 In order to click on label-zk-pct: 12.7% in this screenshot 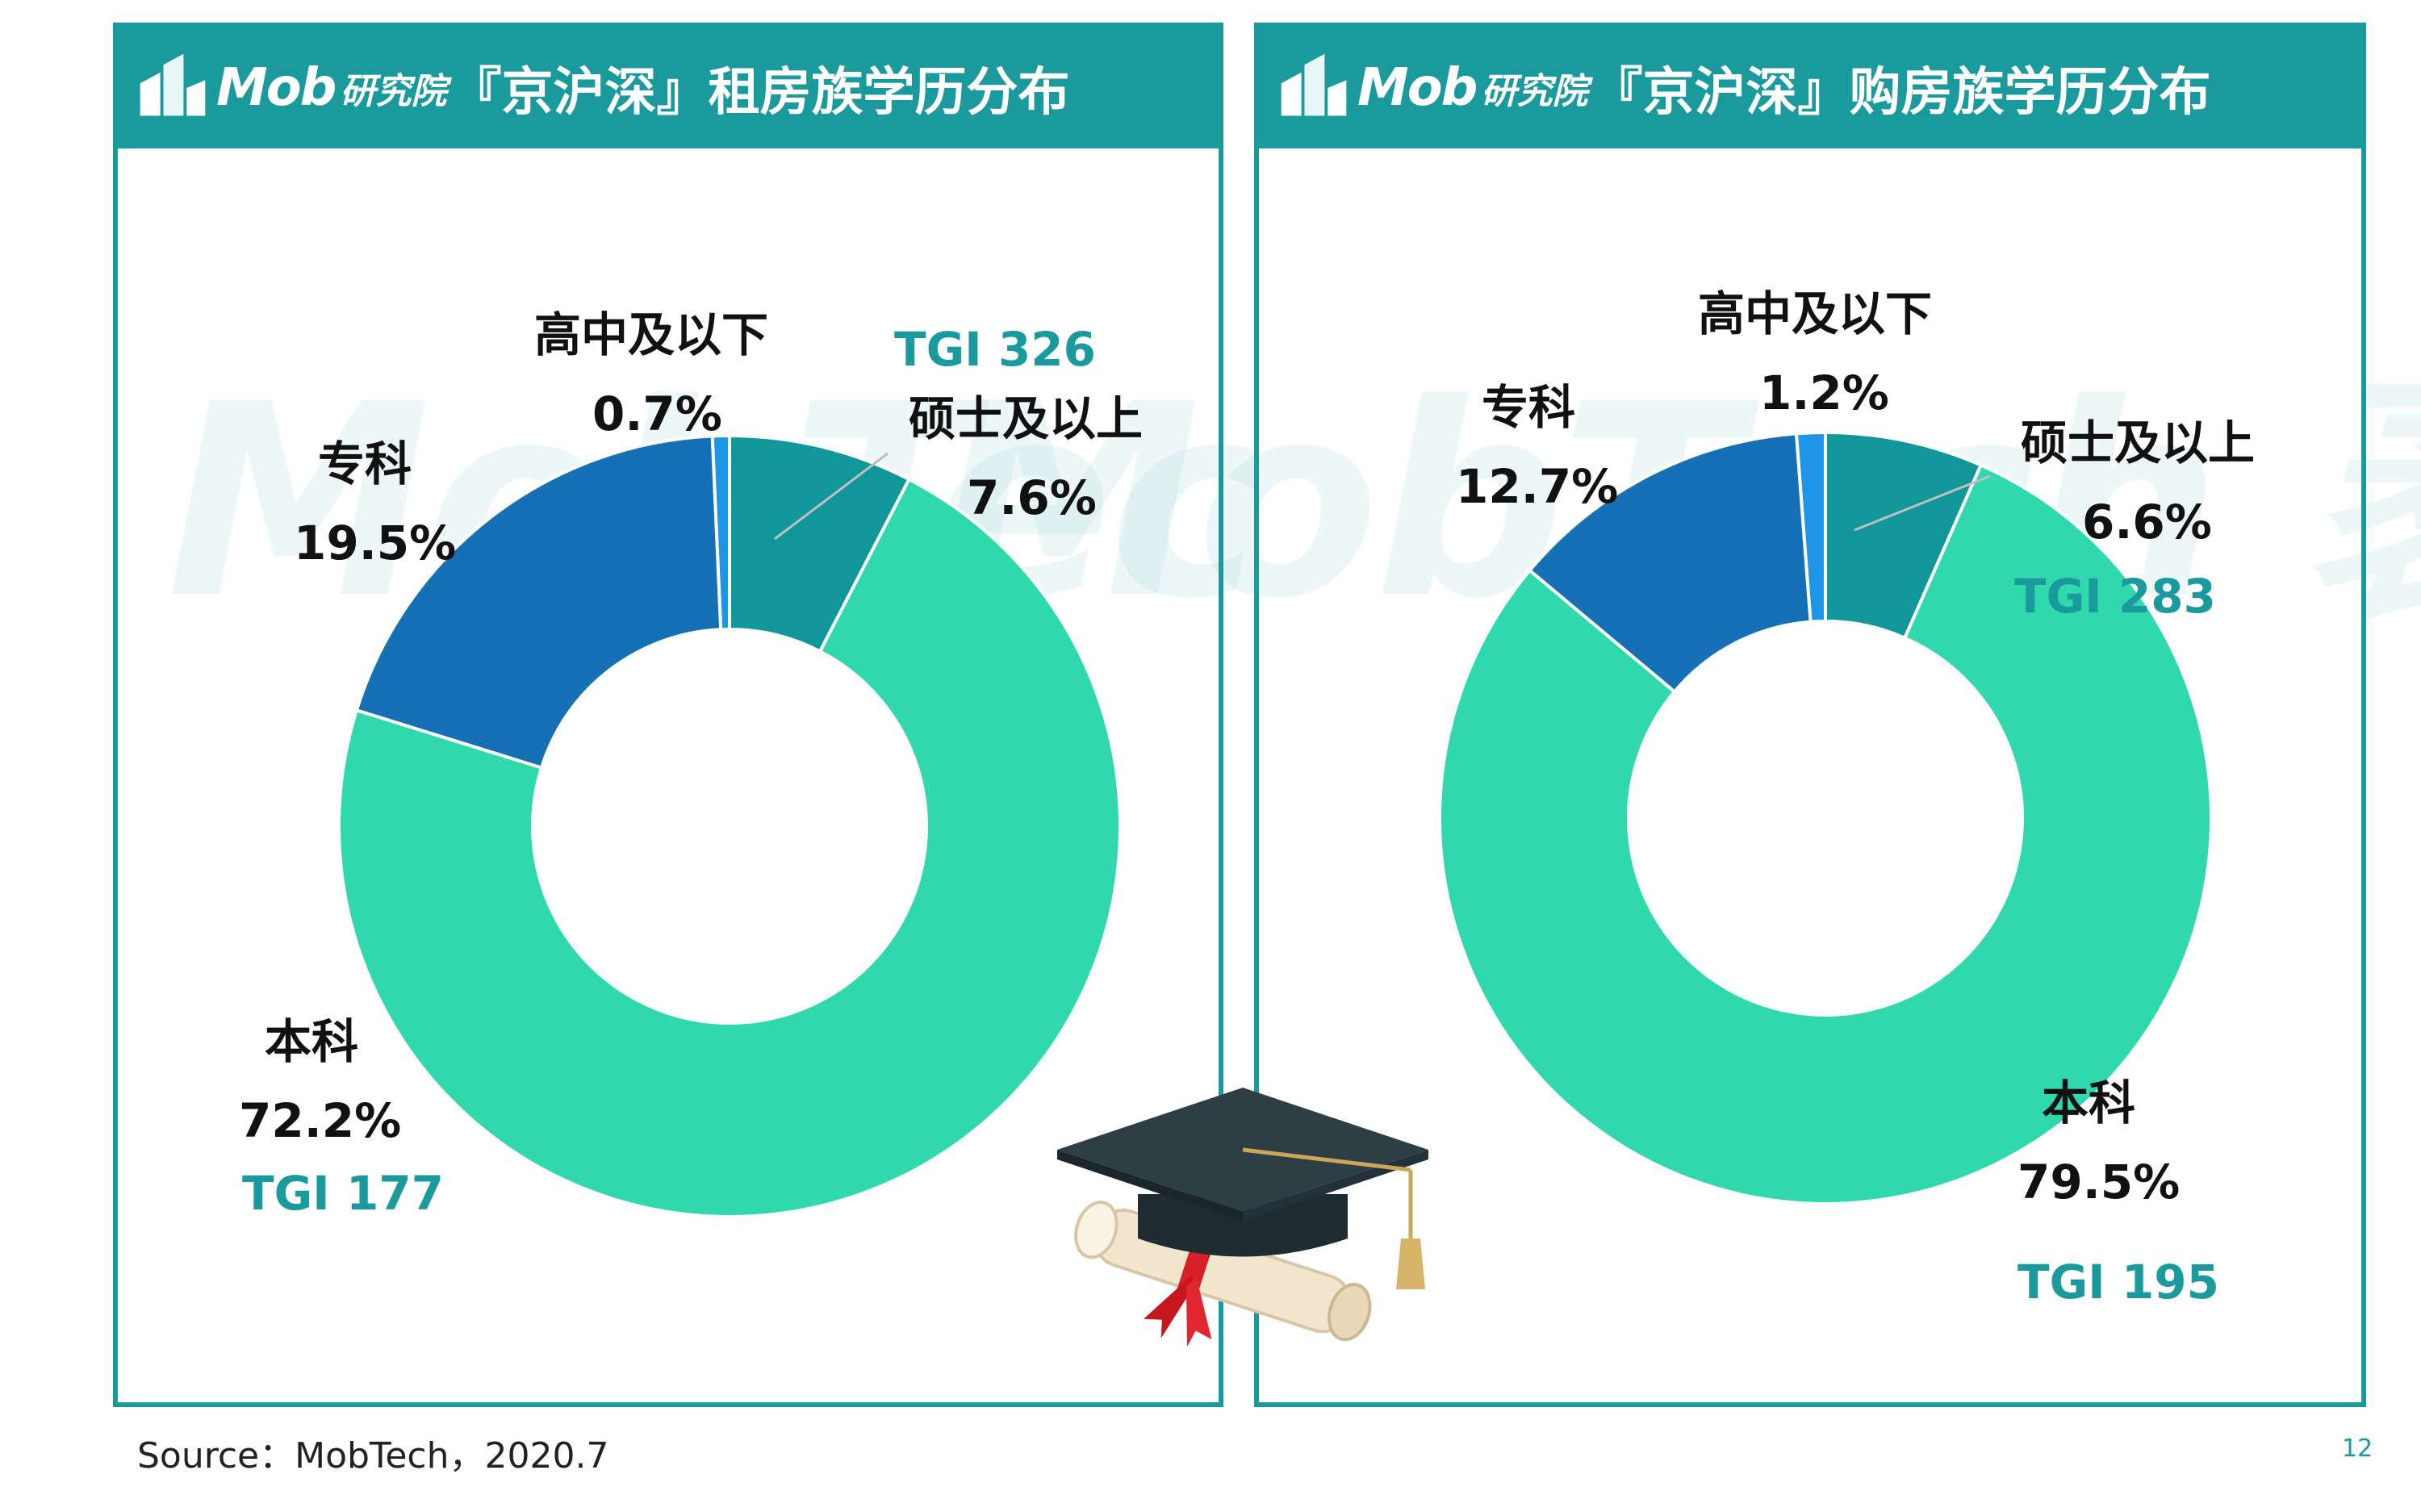, I will do `click(1537, 486)`.